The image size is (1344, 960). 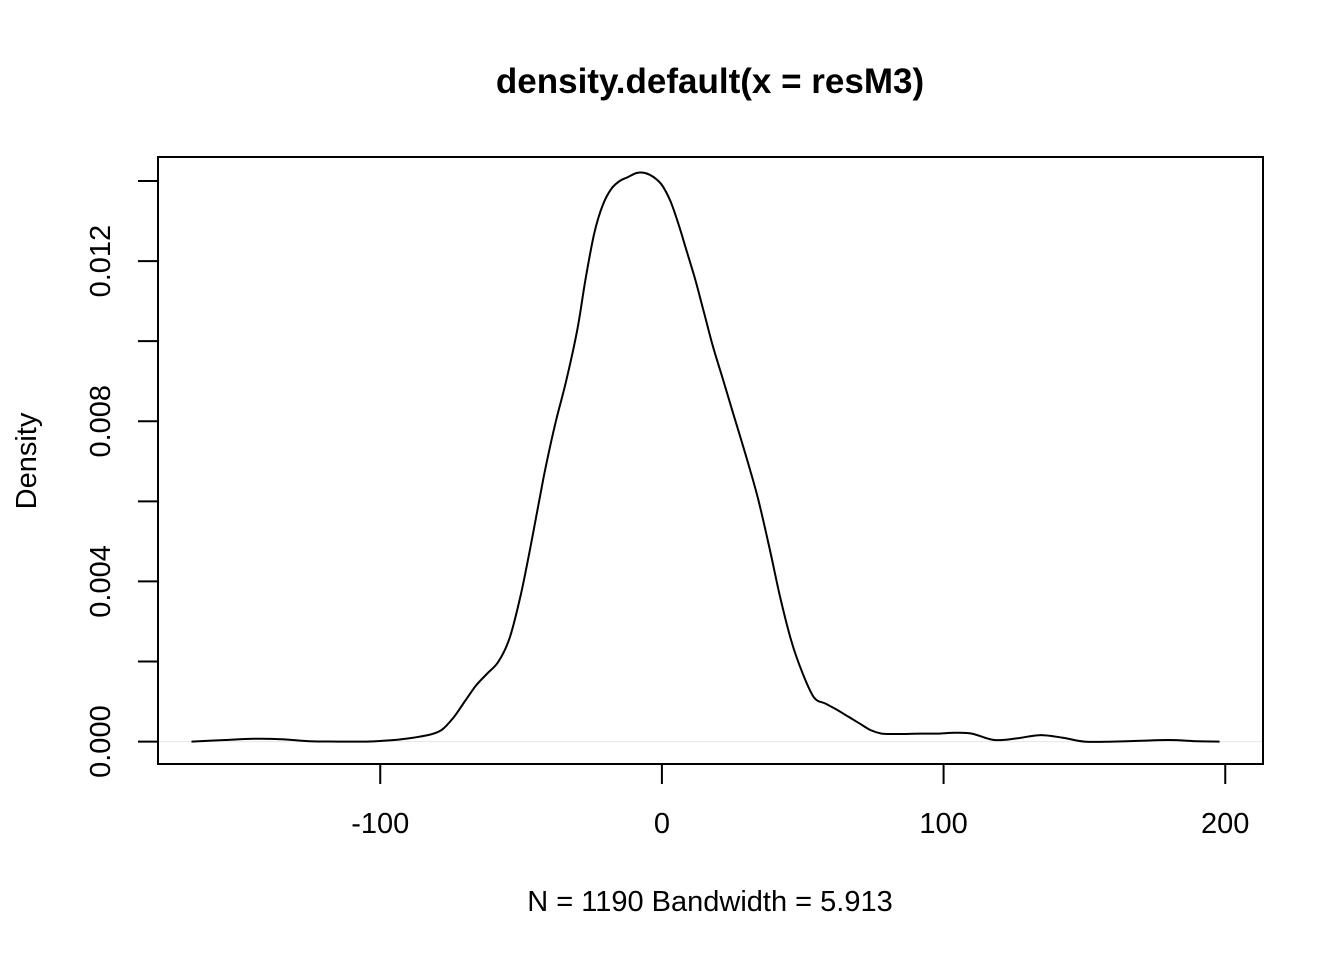 What do you see at coordinates (380, 824) in the screenshot?
I see `x-tick-label: -100` at bounding box center [380, 824].